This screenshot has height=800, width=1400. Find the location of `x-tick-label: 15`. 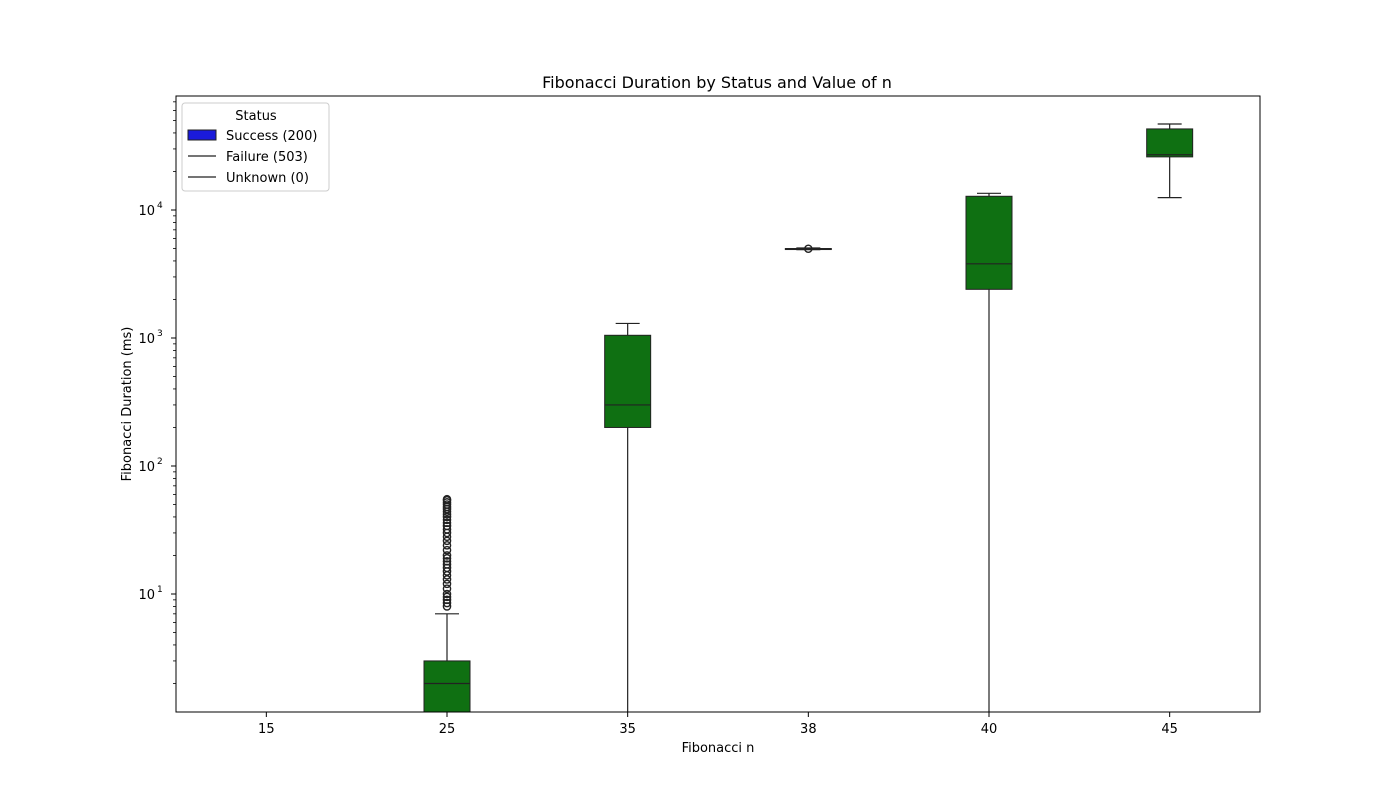

x-tick-label: 15 is located at coordinates (266, 729).